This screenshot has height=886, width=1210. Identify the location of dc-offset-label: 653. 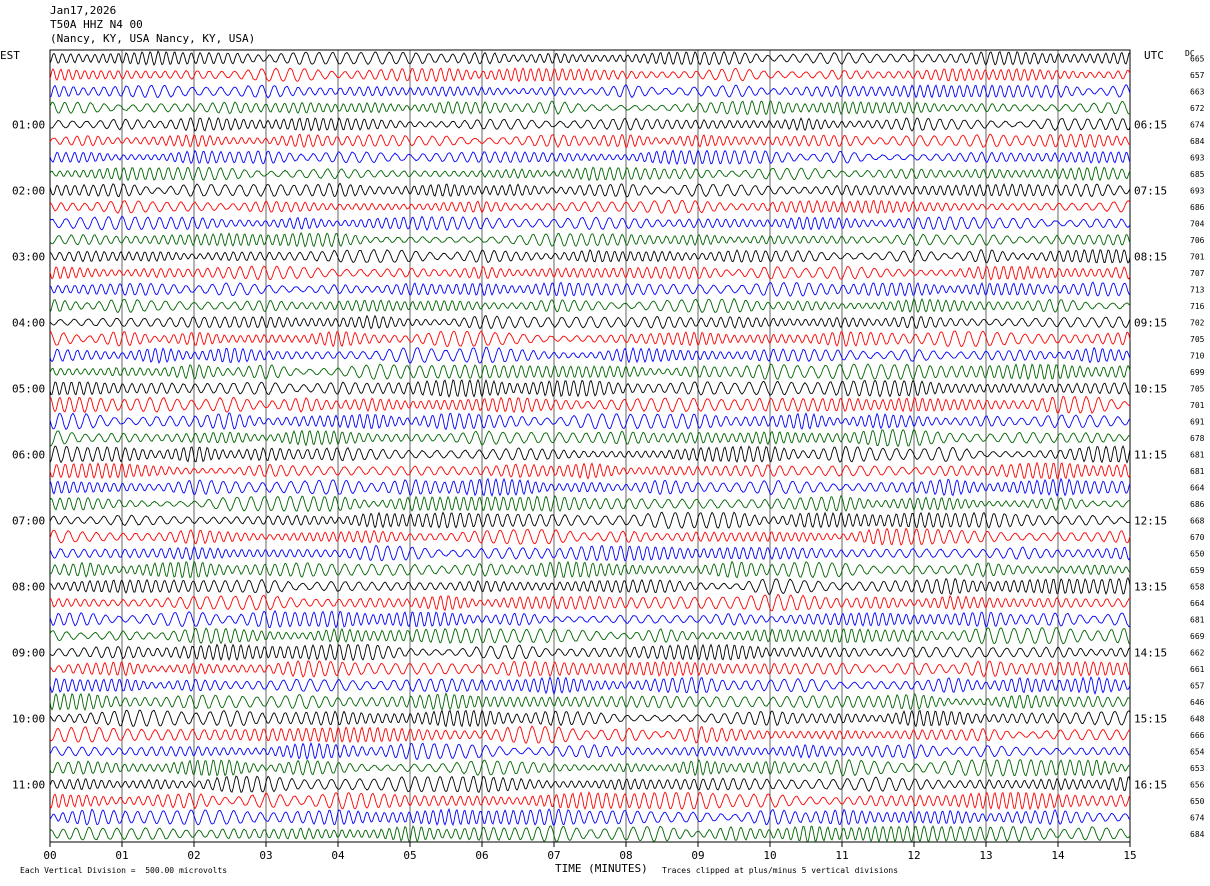
(1197, 768).